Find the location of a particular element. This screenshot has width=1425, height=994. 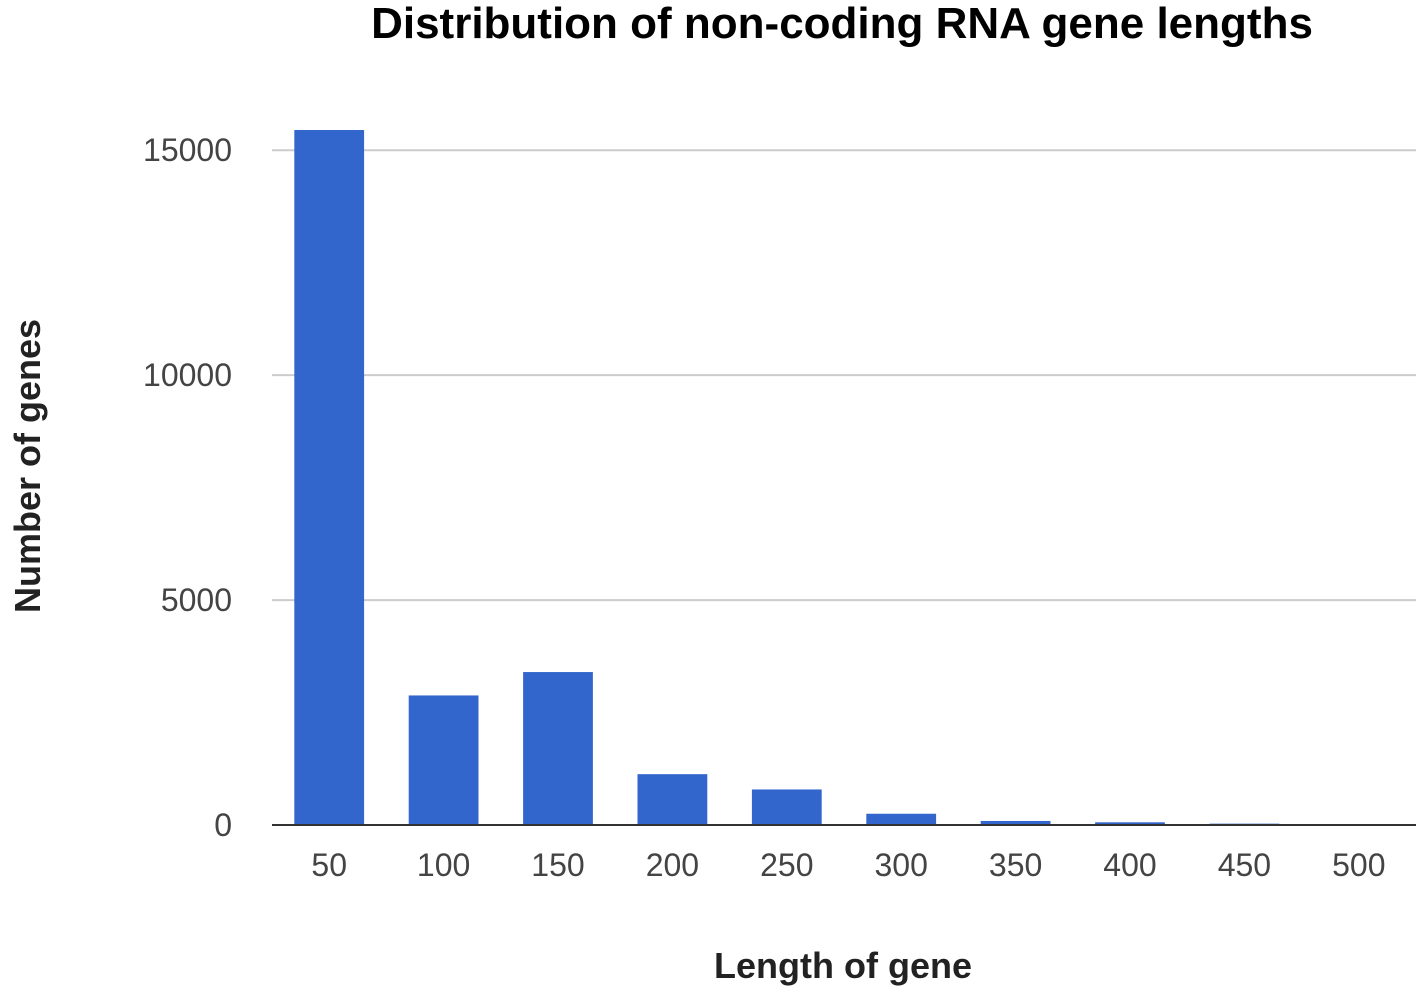

x-tick-label: 400 is located at coordinates (1129, 865).